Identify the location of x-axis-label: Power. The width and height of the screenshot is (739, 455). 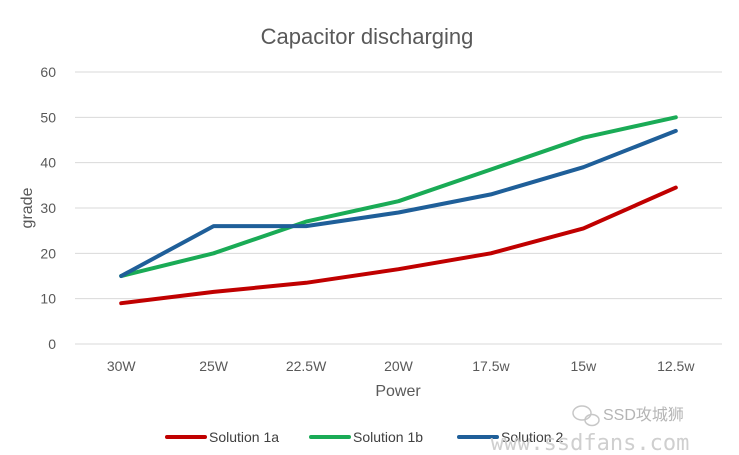
(398, 391).